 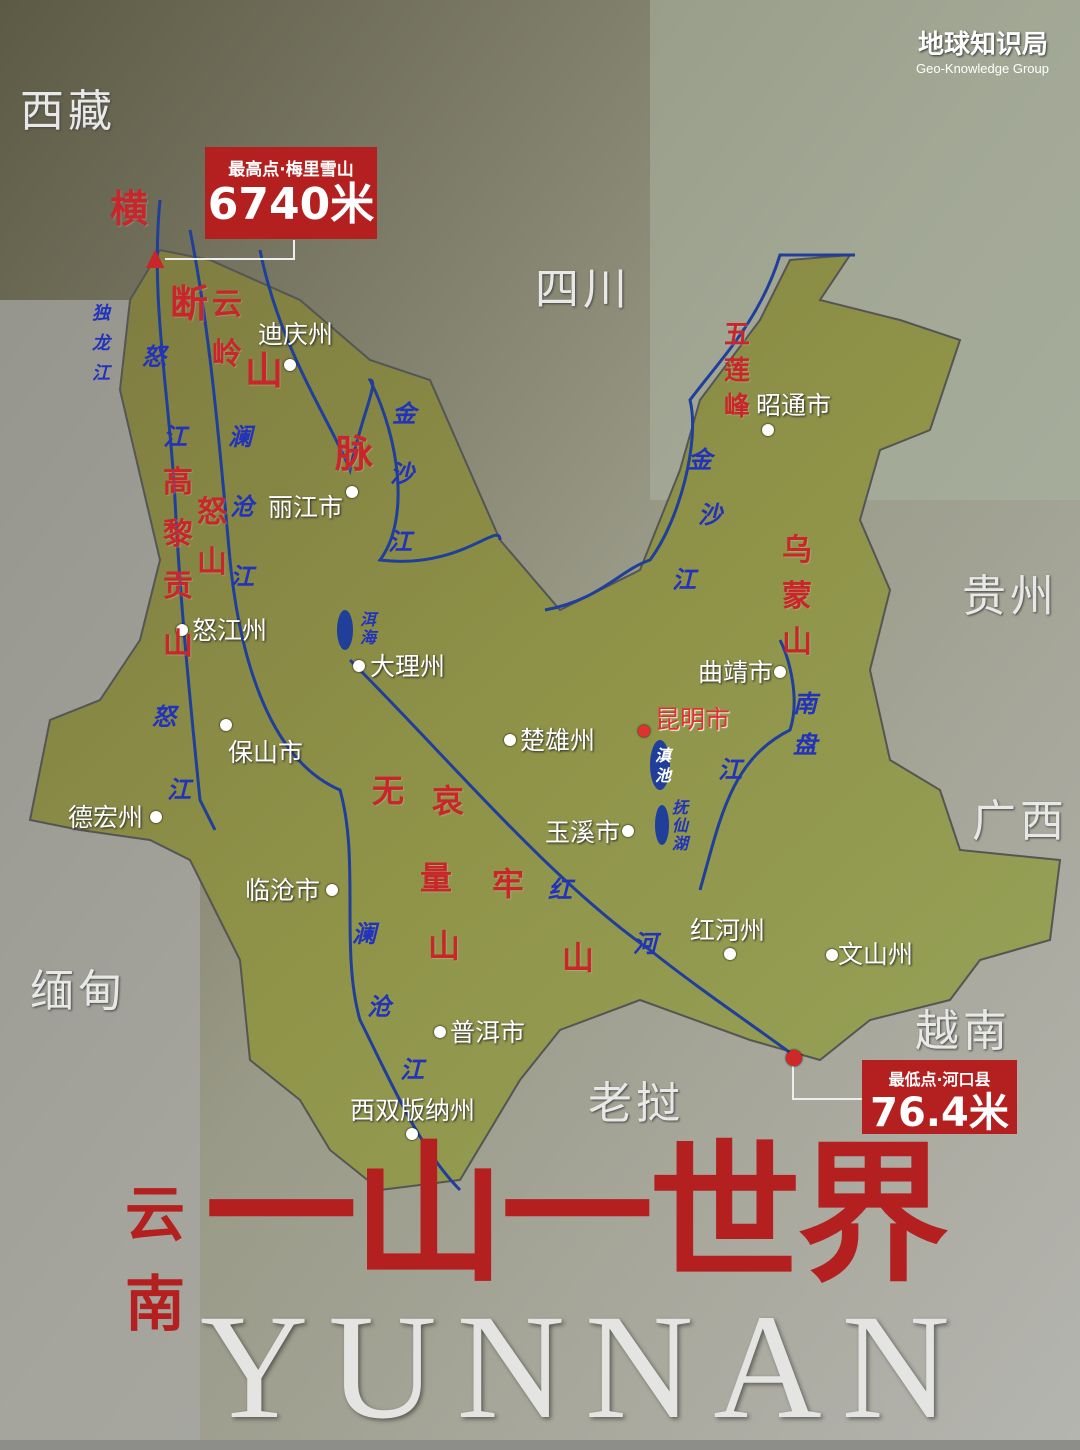 What do you see at coordinates (939, 1079) in the screenshot?
I see `lowest-label: 最低点·河口县` at bounding box center [939, 1079].